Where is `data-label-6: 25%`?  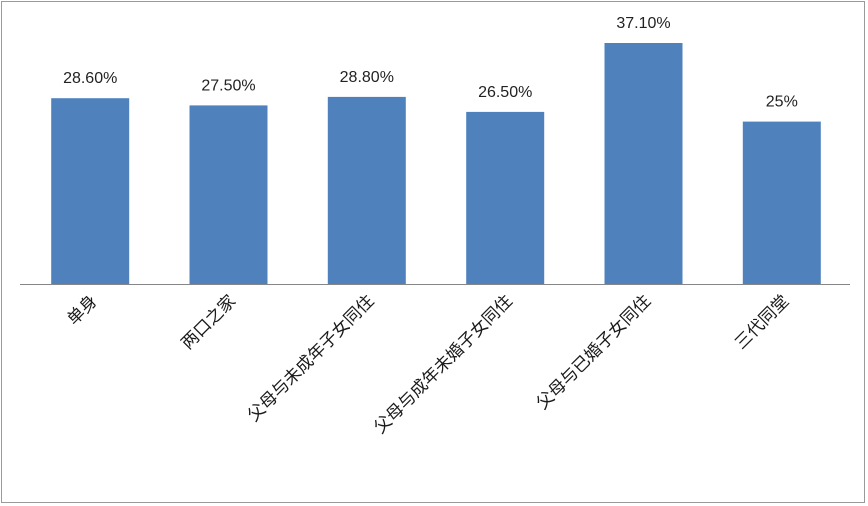 data-label-6: 25% is located at coordinates (782, 102).